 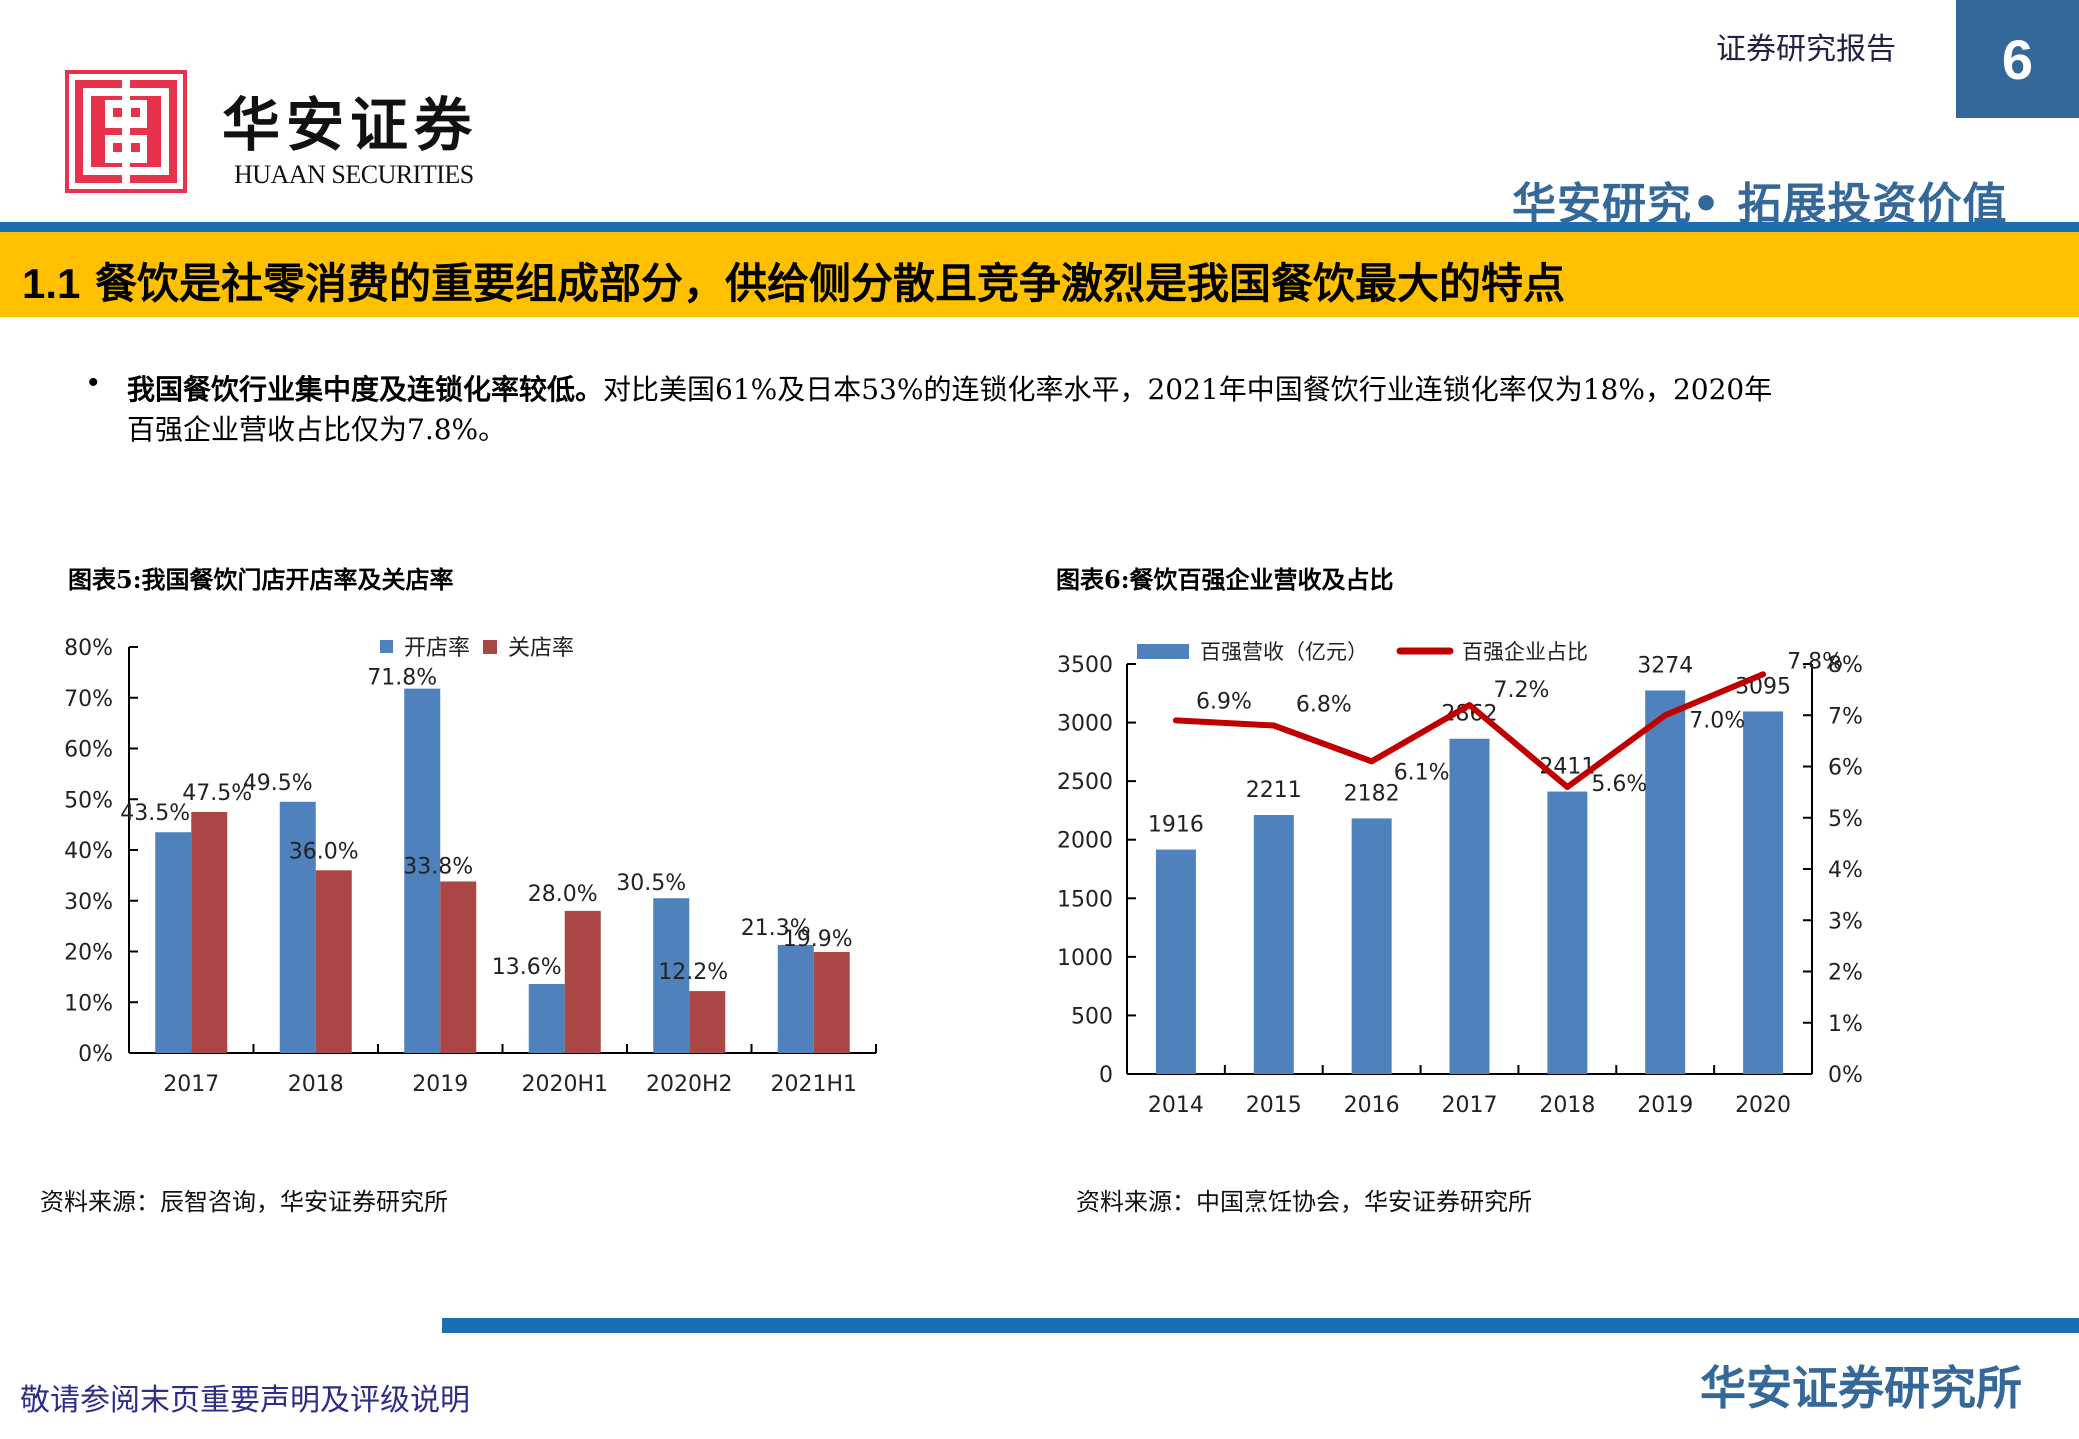 I want to click on section-title-text: 餐饮是社零消费的重要组成部分，供给侧分散且竞争激烈是我国餐饮最大的特点, so click(x=830, y=283).